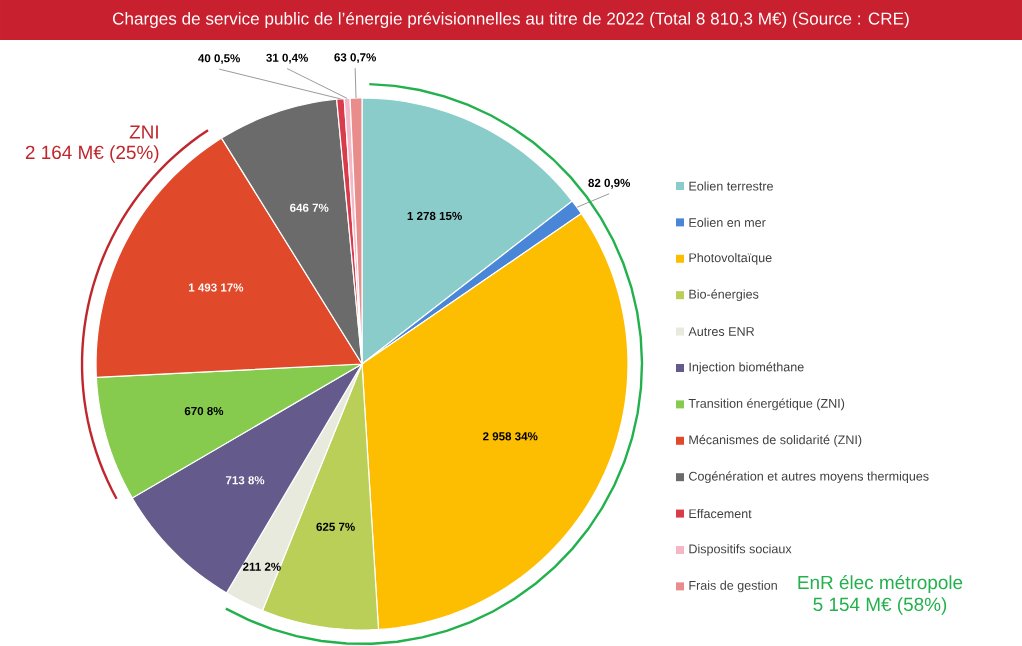 The image size is (1022, 646). I want to click on text: EnR élec métropole, so click(880, 584).